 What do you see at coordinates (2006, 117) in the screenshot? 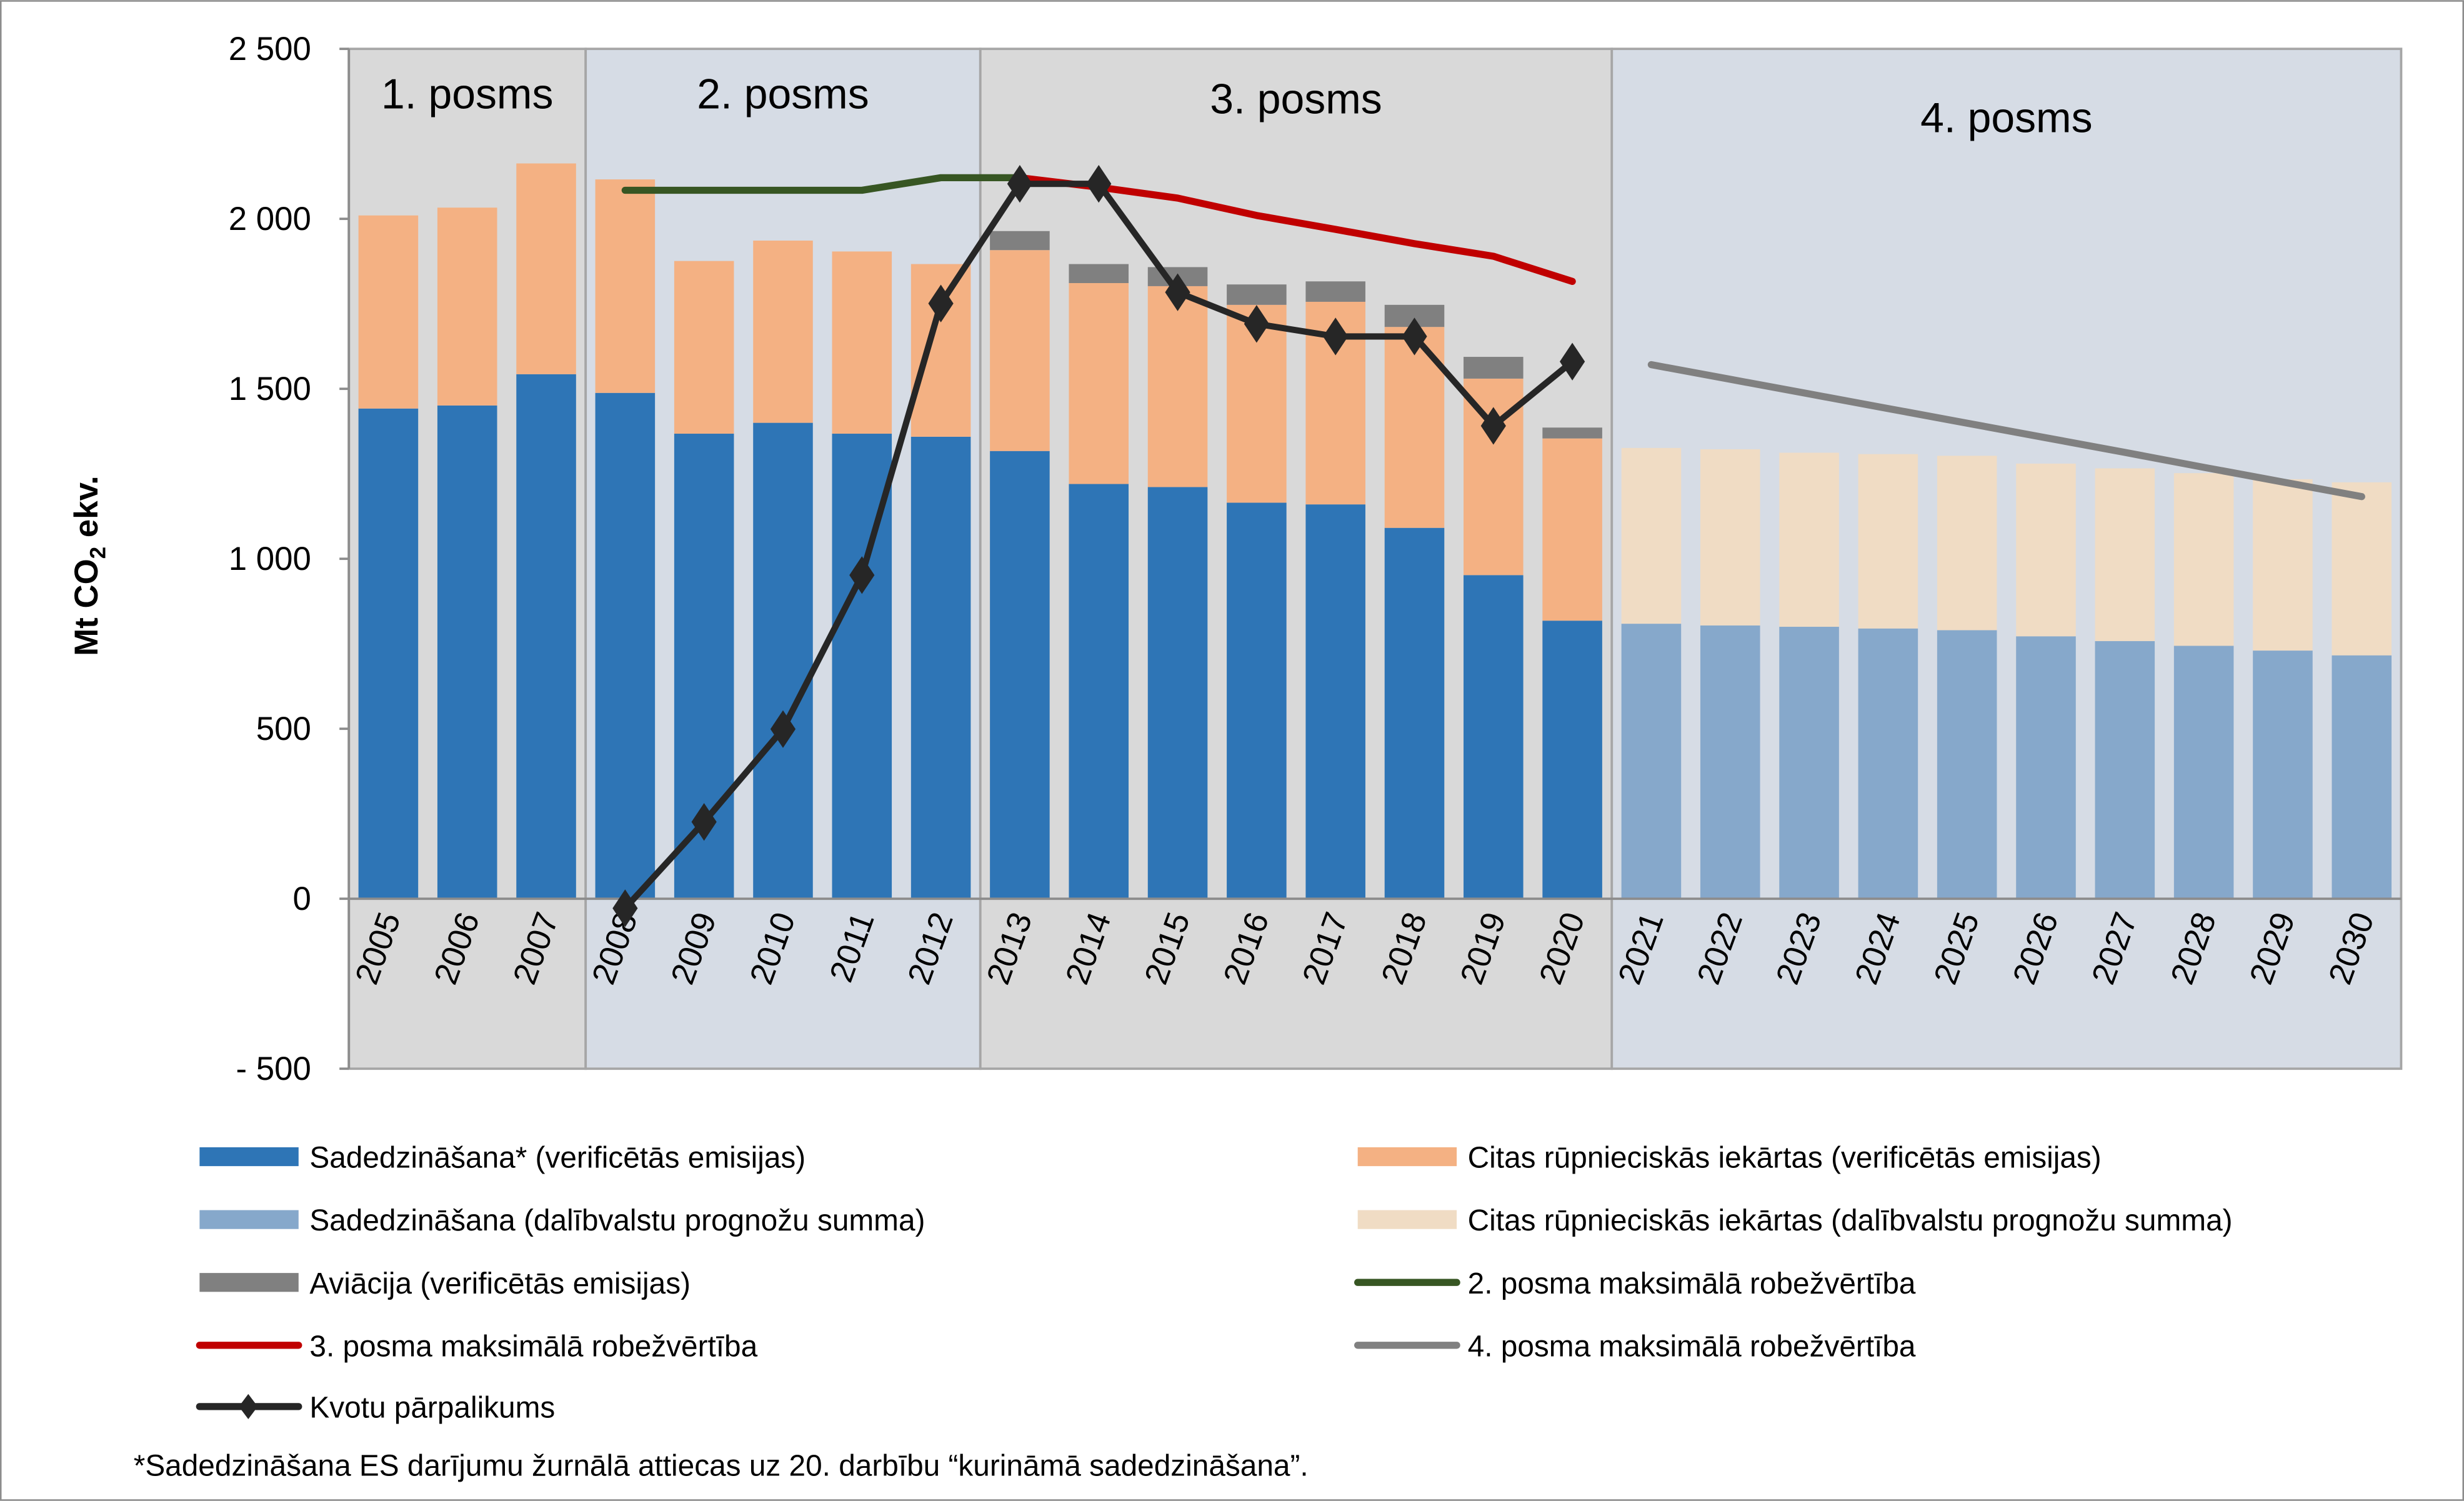
I see `phase-label: 4. posms` at bounding box center [2006, 117].